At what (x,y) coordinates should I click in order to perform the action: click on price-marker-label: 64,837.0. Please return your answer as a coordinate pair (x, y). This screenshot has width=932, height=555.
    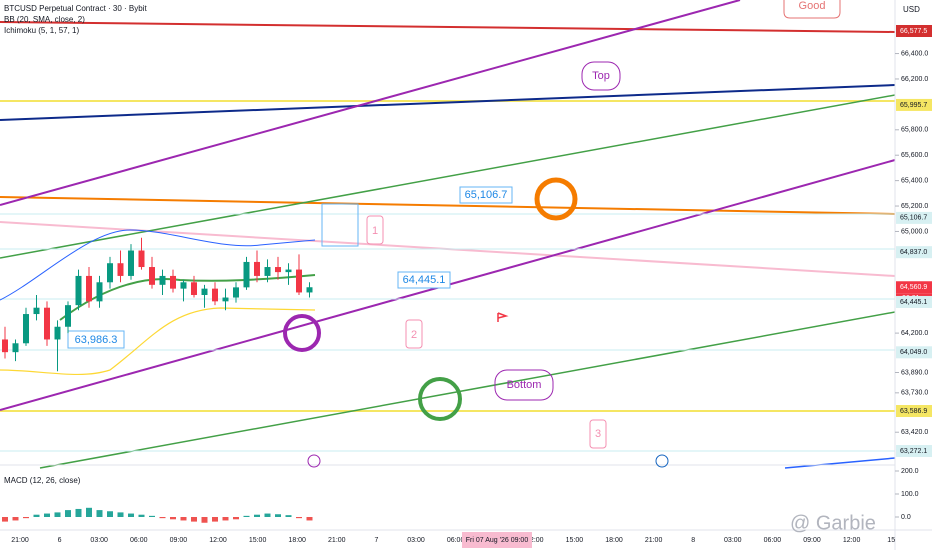
    Looking at the image, I should click on (913, 252).